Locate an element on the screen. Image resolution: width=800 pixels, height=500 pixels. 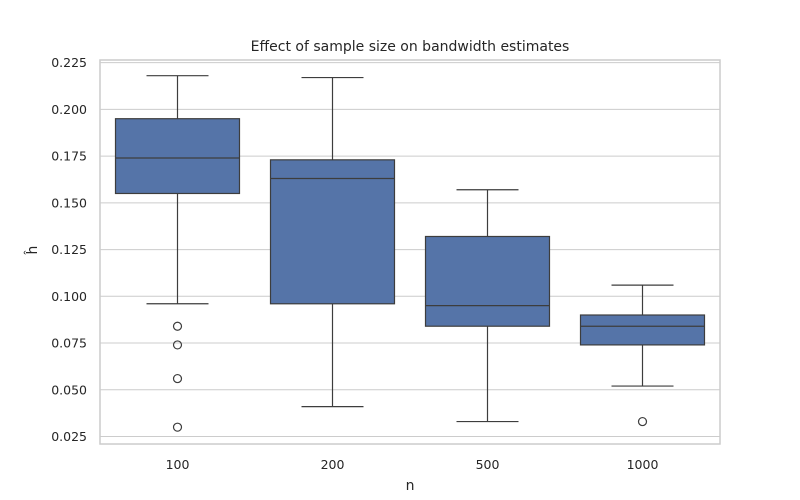
y-tick-label: 0.225 is located at coordinates (69, 62).